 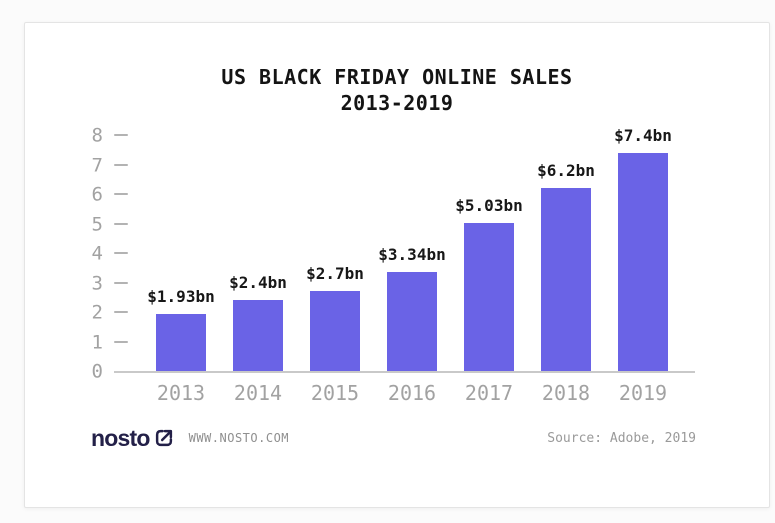 What do you see at coordinates (97, 165) in the screenshot?
I see `y-tick-label: 7` at bounding box center [97, 165].